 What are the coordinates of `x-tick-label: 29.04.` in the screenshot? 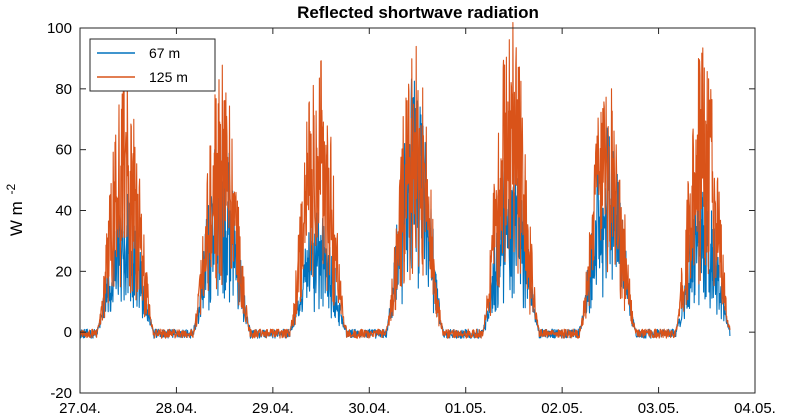 It's located at (273, 408).